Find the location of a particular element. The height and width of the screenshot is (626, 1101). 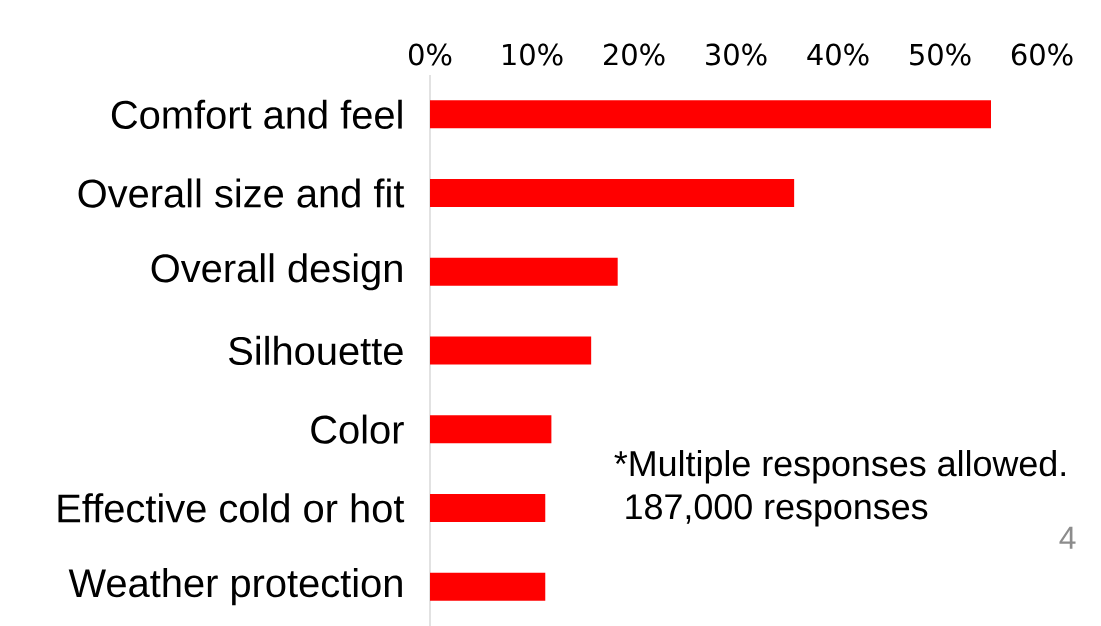

y-tick-label: Overall size and fit is located at coordinates (241, 193).